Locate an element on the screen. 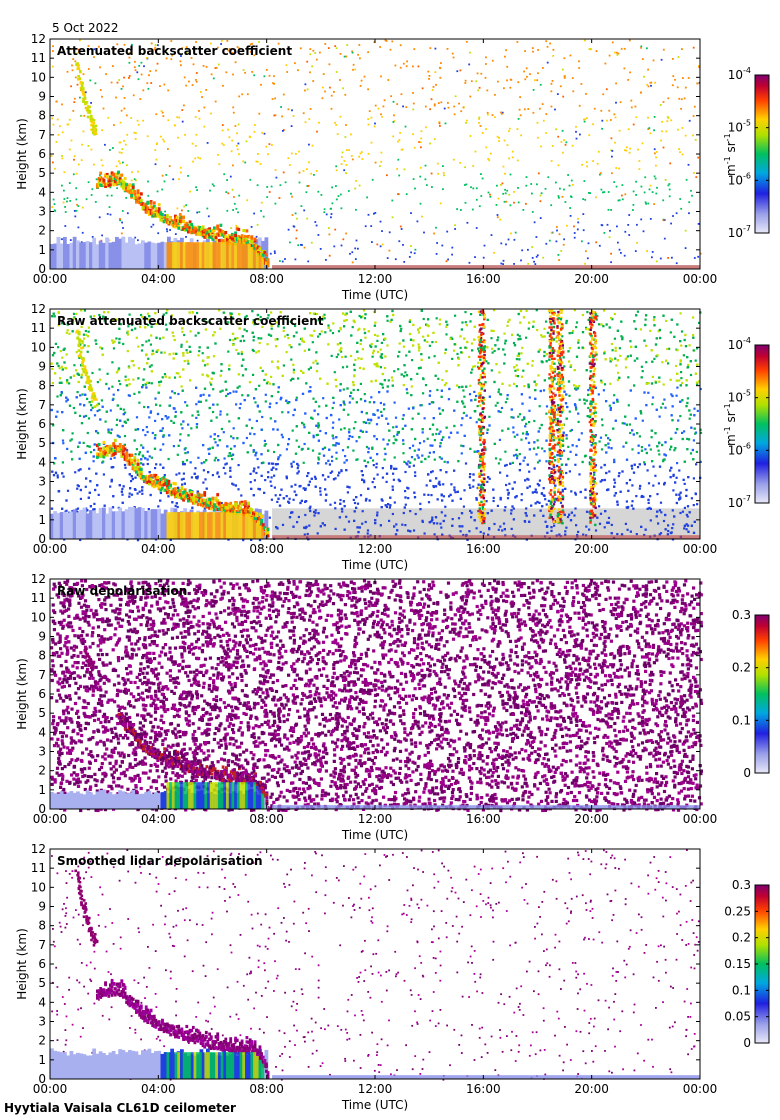 The height and width of the screenshot is (1120, 780). high-cloud-pixel is located at coordinates (93, 127).